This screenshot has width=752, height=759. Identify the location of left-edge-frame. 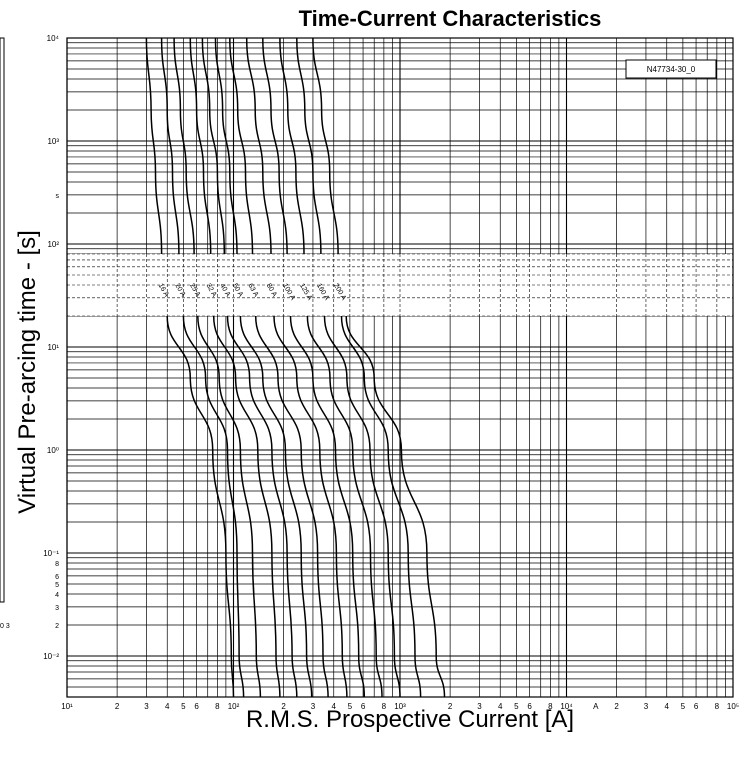
(2, 320).